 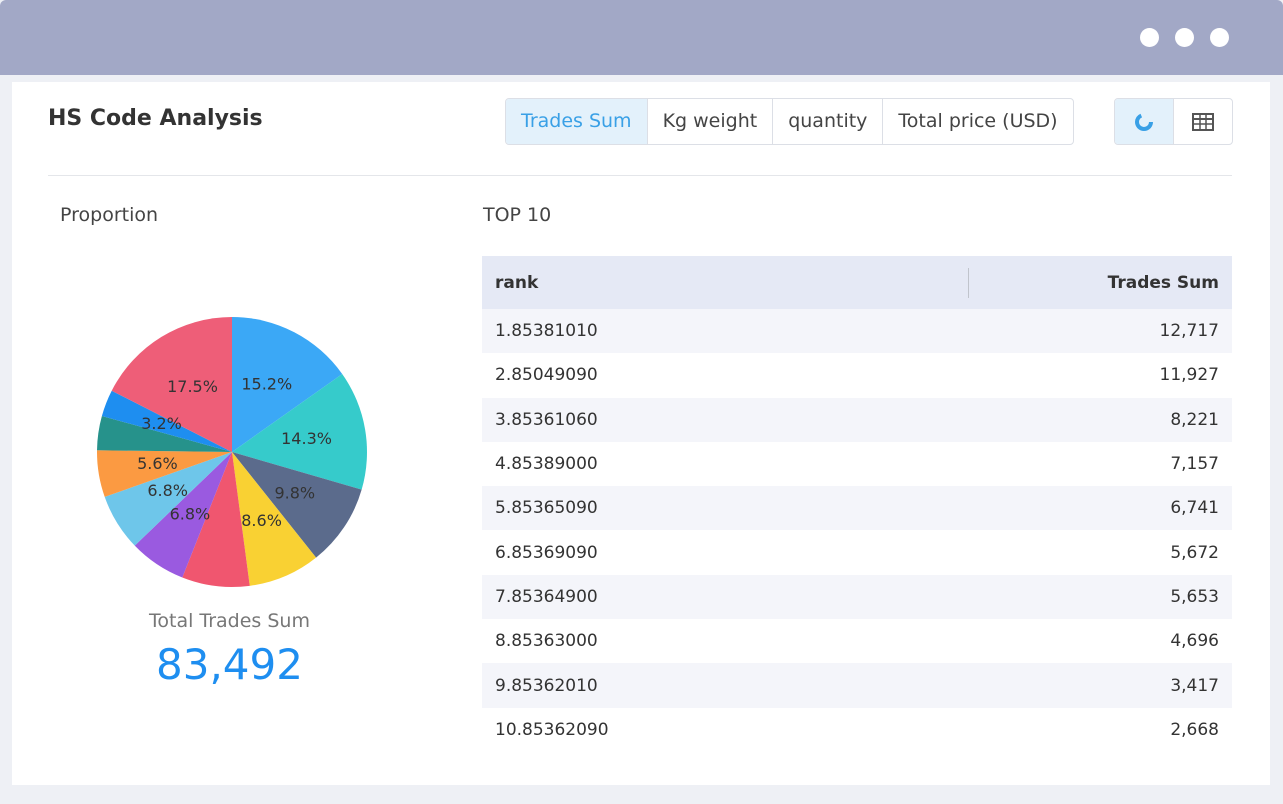 What do you see at coordinates (641, 37) in the screenshot?
I see `title-bar` at bounding box center [641, 37].